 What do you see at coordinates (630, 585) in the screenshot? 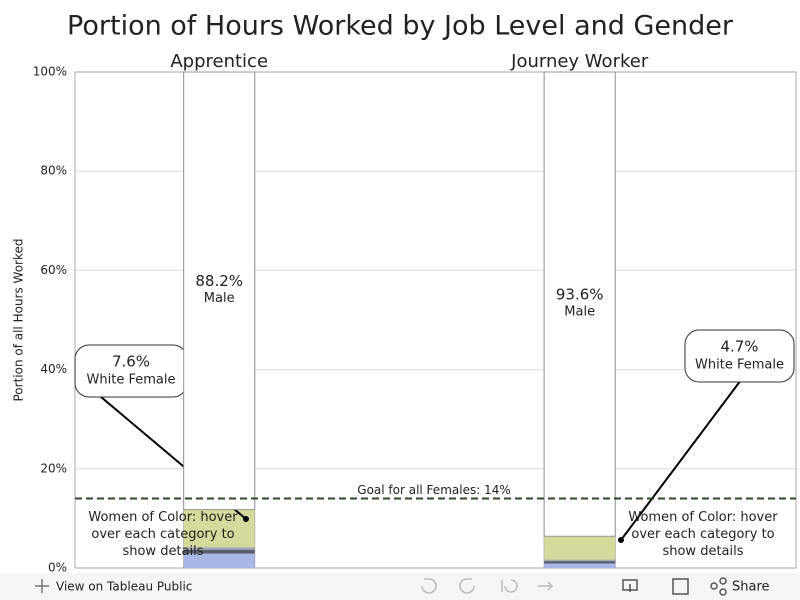
I see `download-icon` at bounding box center [630, 585].